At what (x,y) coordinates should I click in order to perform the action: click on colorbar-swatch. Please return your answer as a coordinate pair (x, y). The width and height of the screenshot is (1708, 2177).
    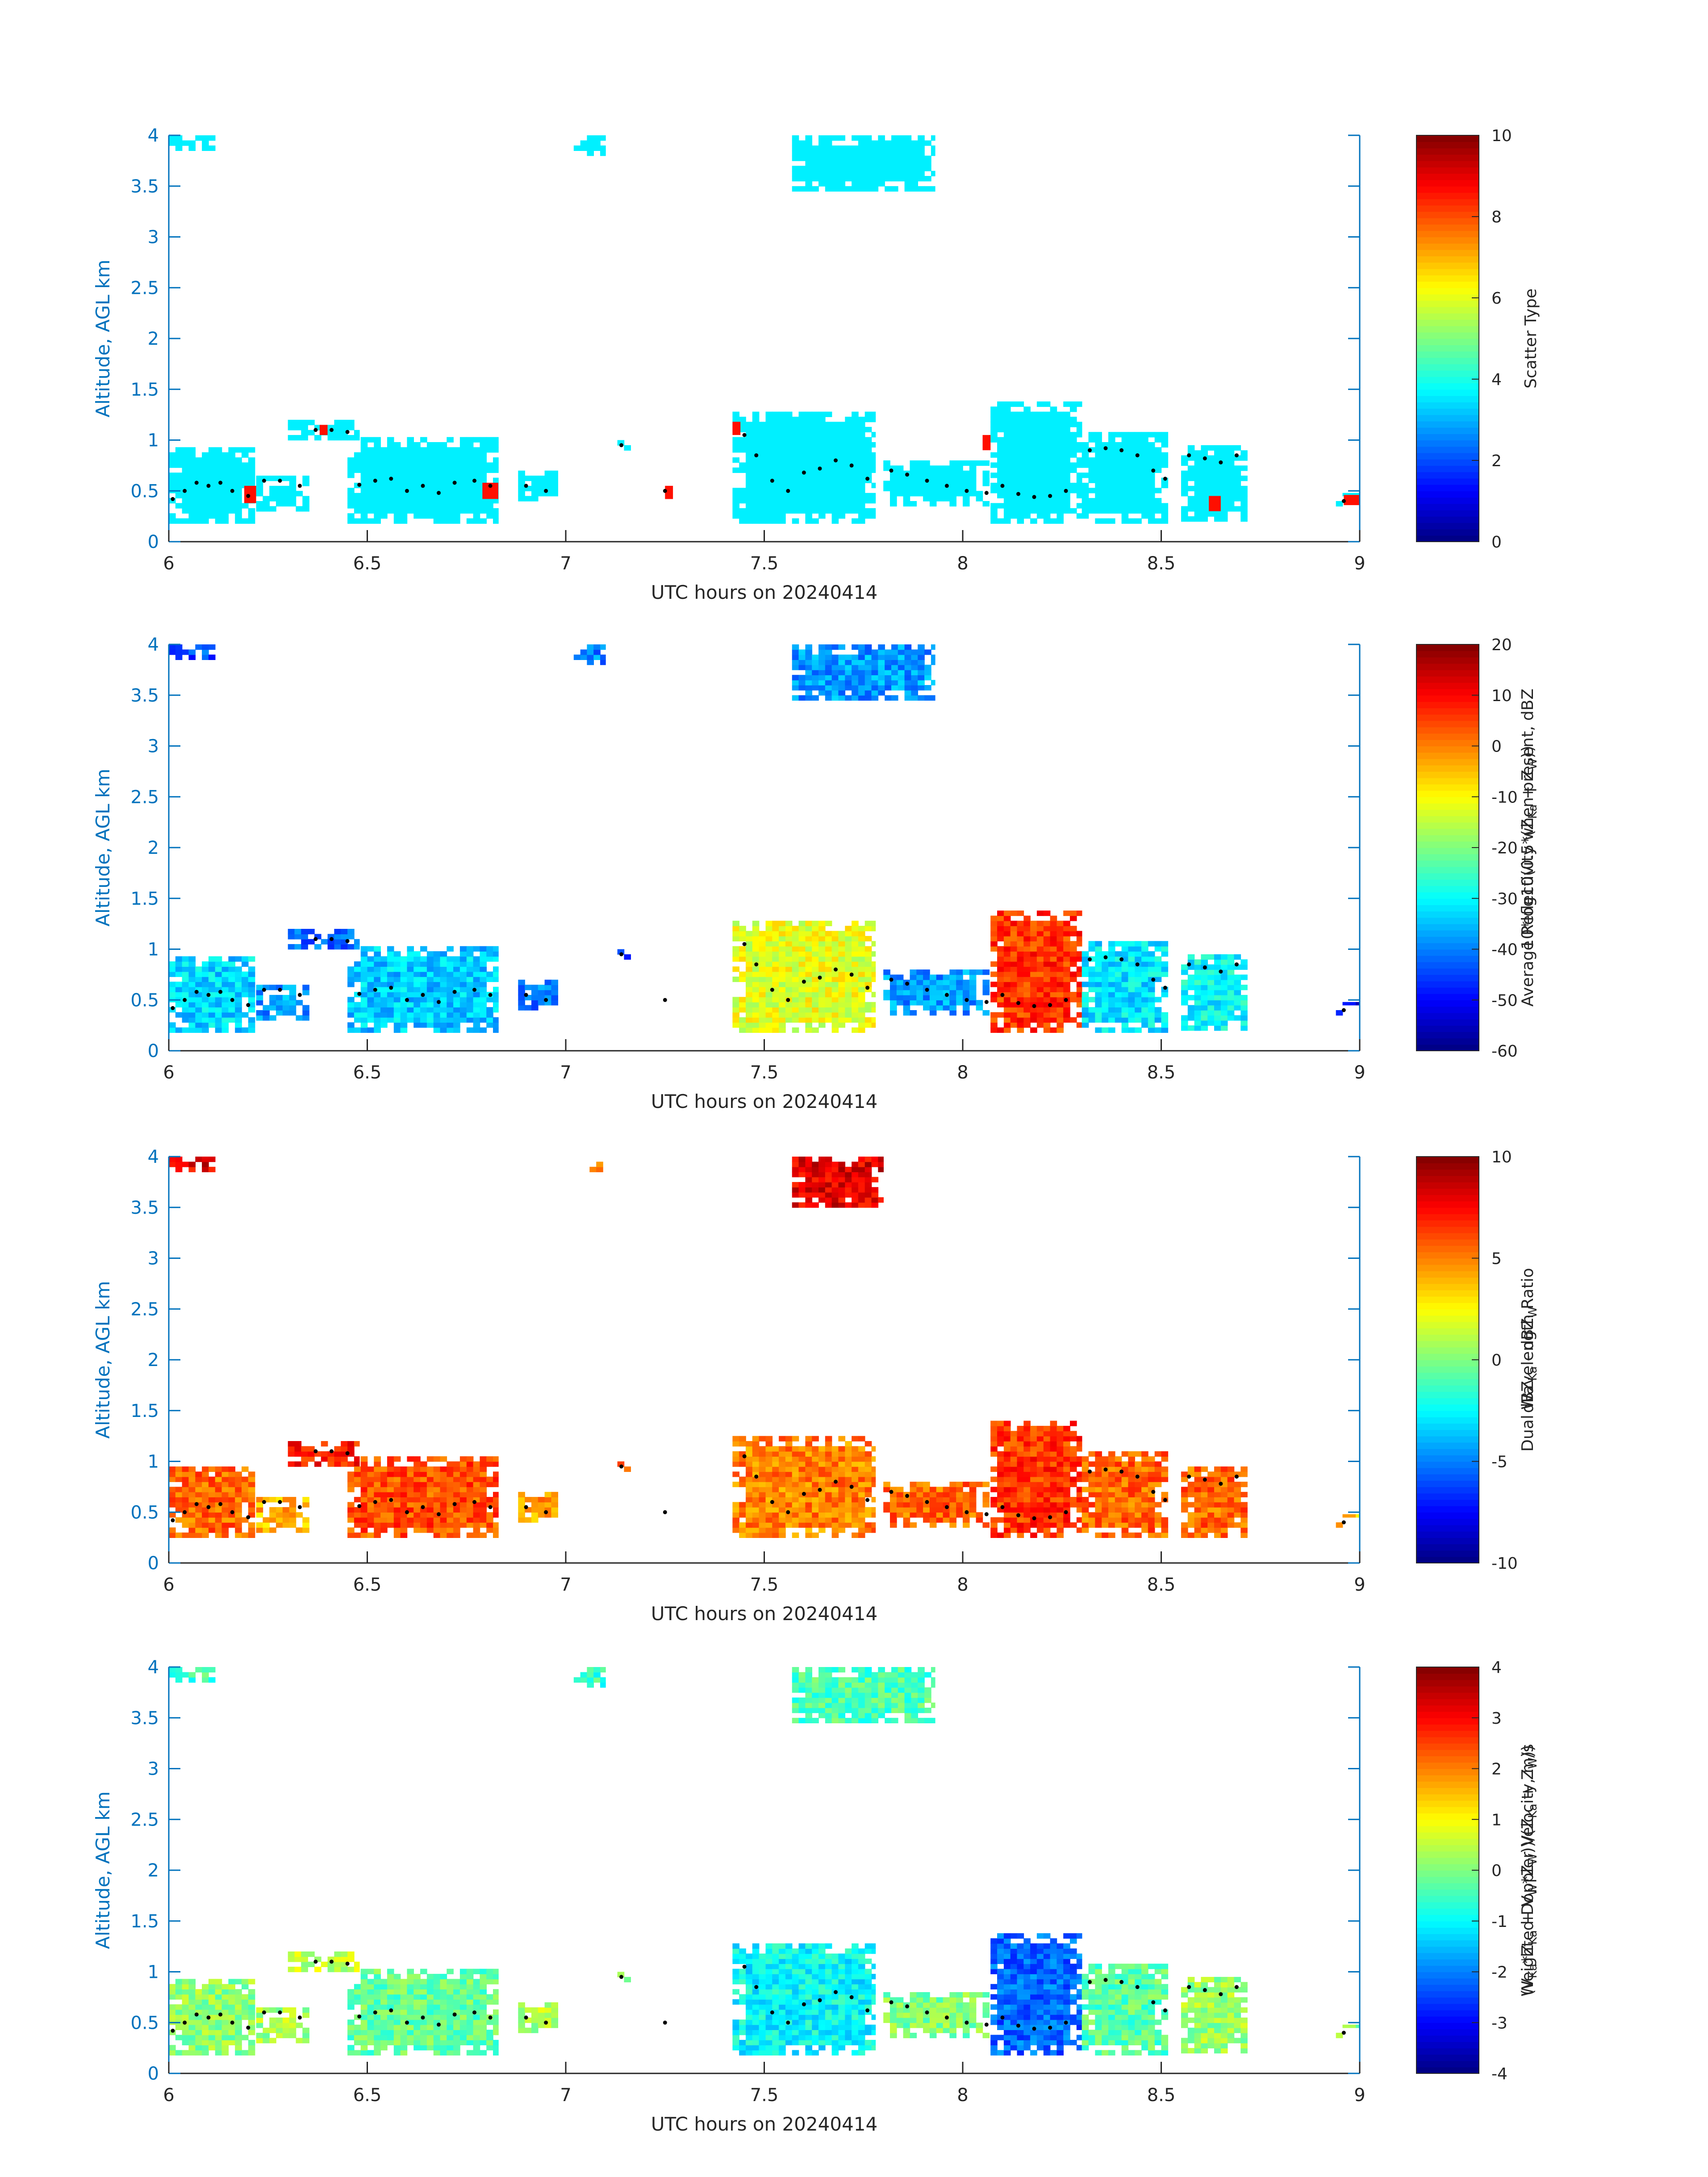
    Looking at the image, I should click on (1447, 195).